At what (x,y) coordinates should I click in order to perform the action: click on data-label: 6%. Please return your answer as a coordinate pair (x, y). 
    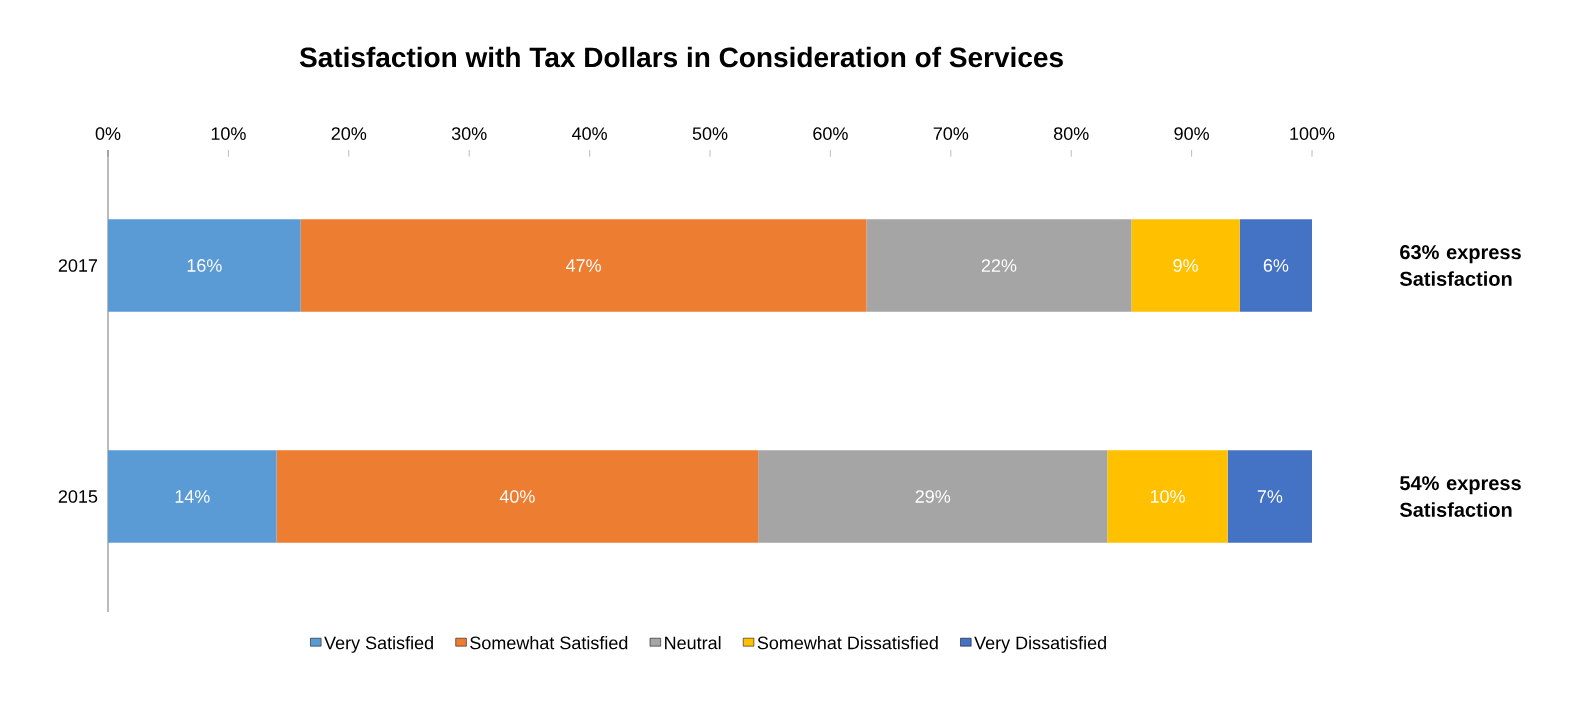
    Looking at the image, I should click on (1276, 265).